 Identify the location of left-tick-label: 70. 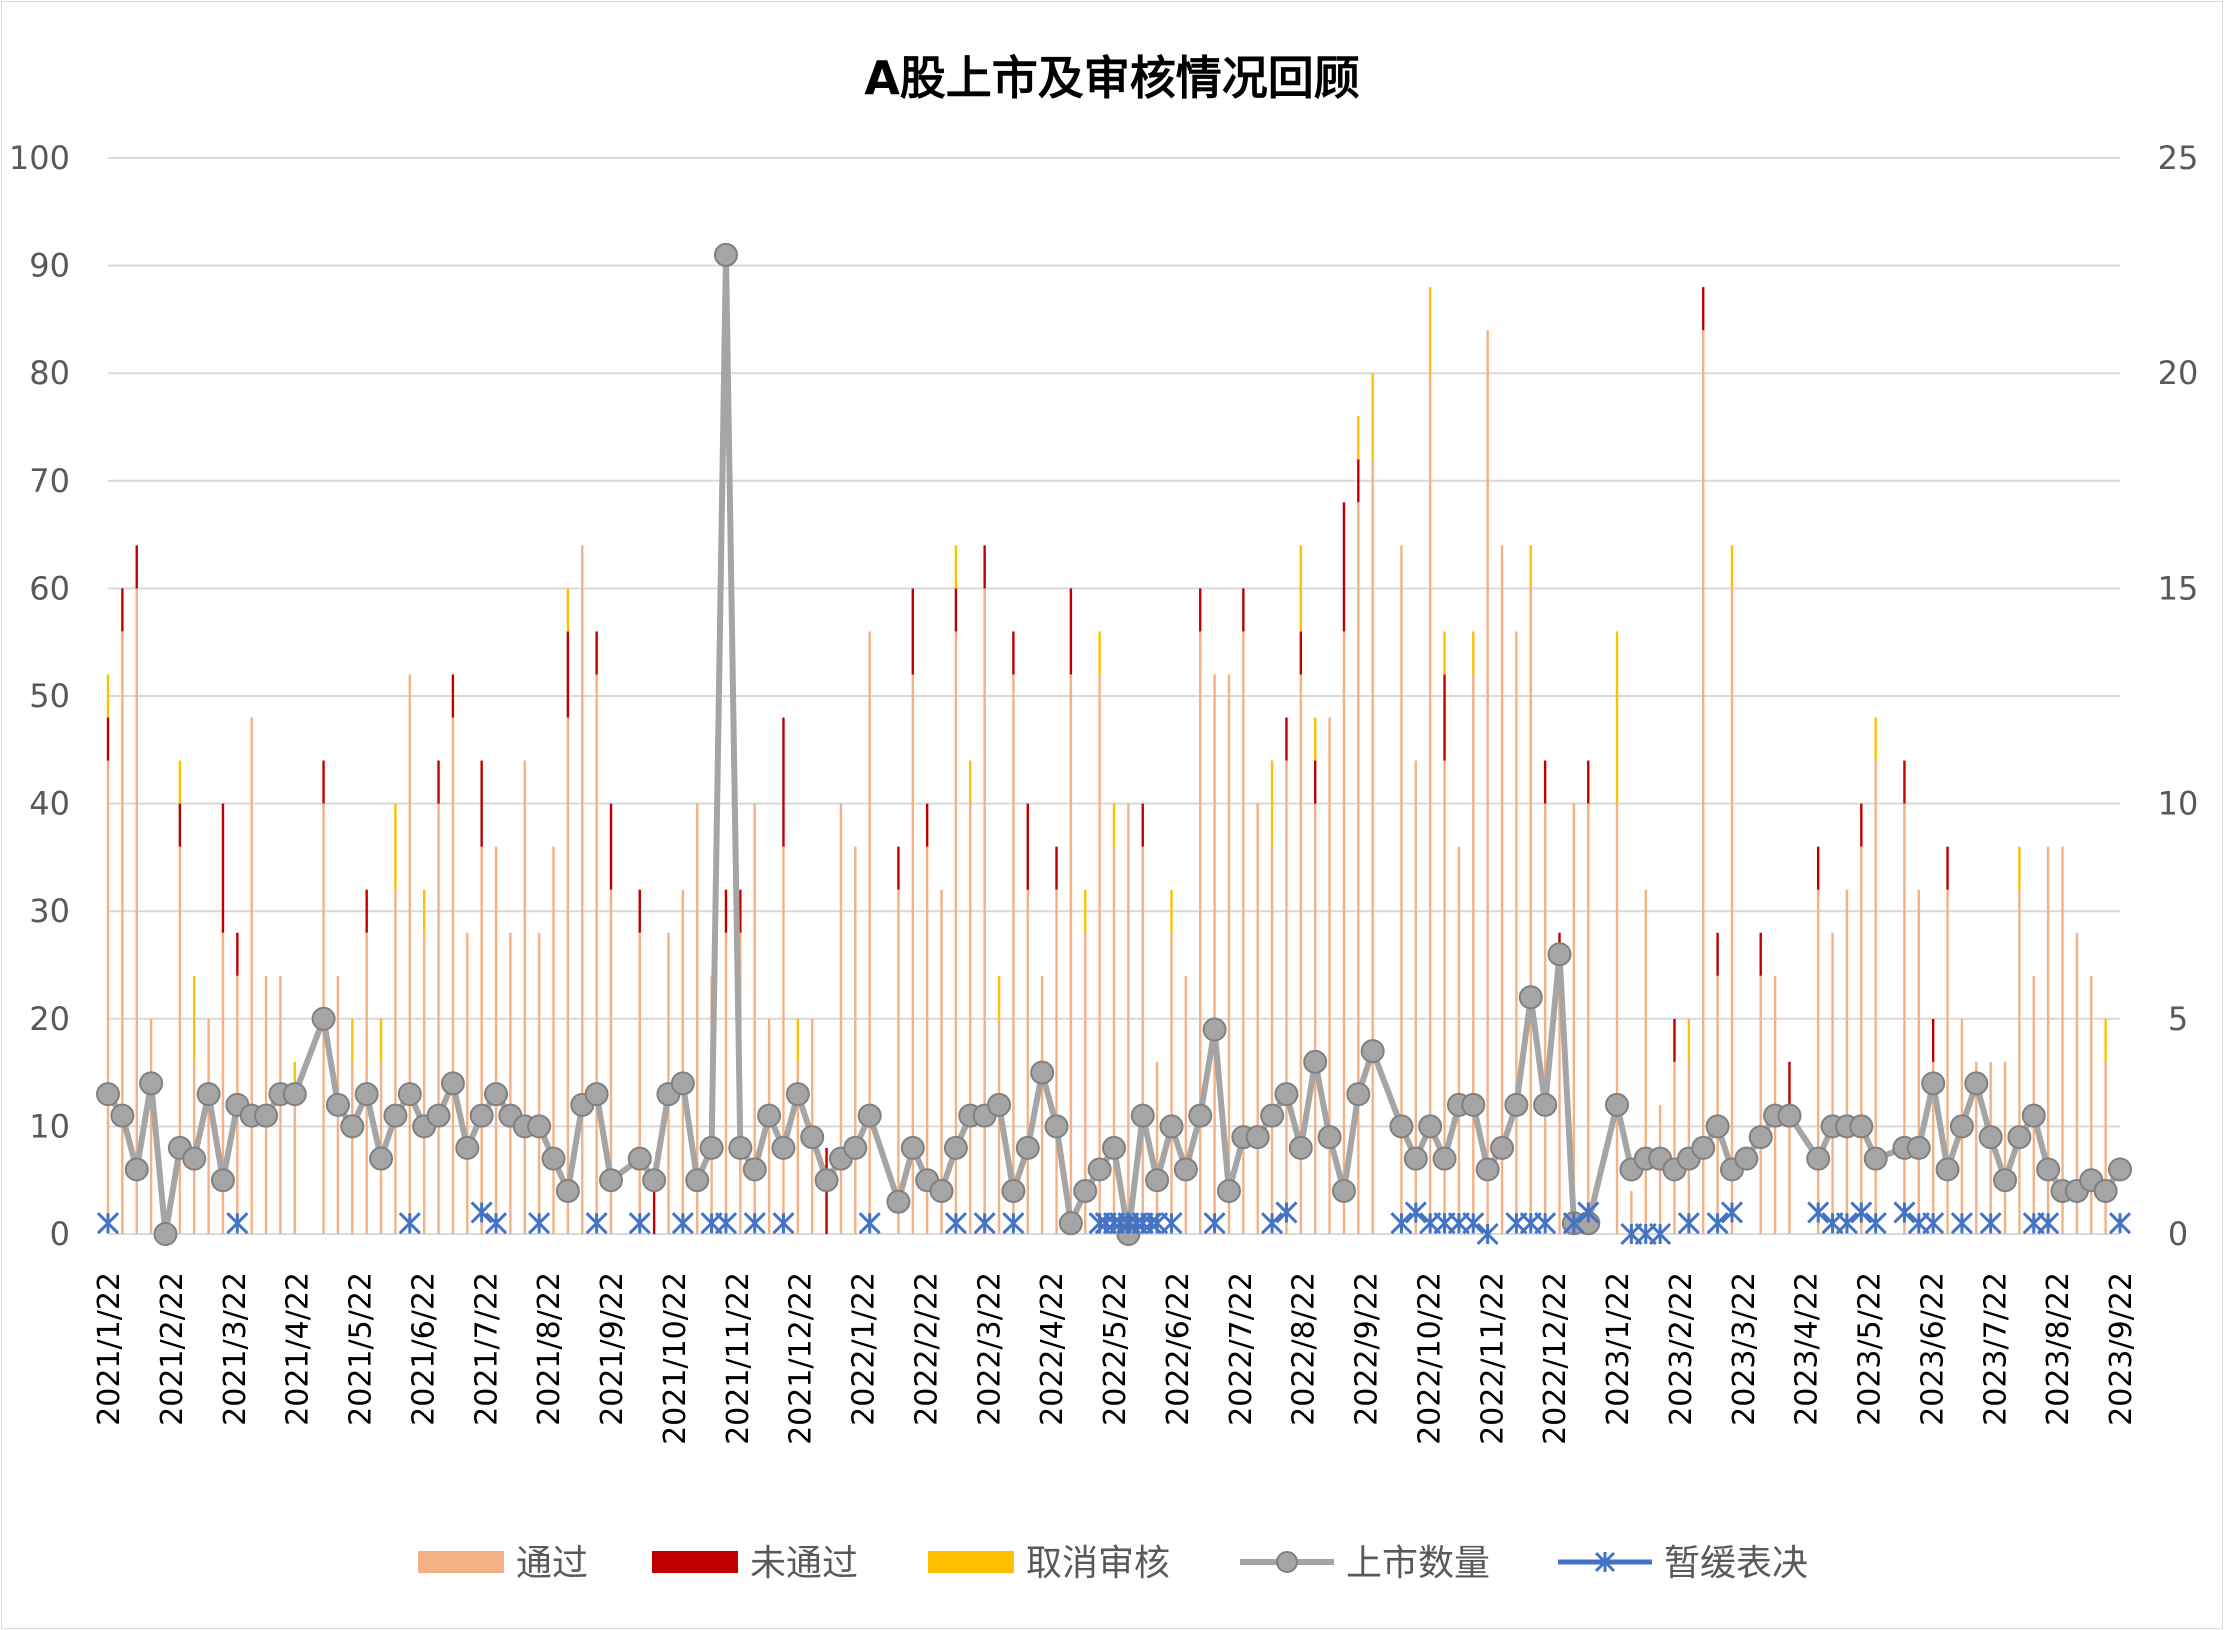
(49, 481).